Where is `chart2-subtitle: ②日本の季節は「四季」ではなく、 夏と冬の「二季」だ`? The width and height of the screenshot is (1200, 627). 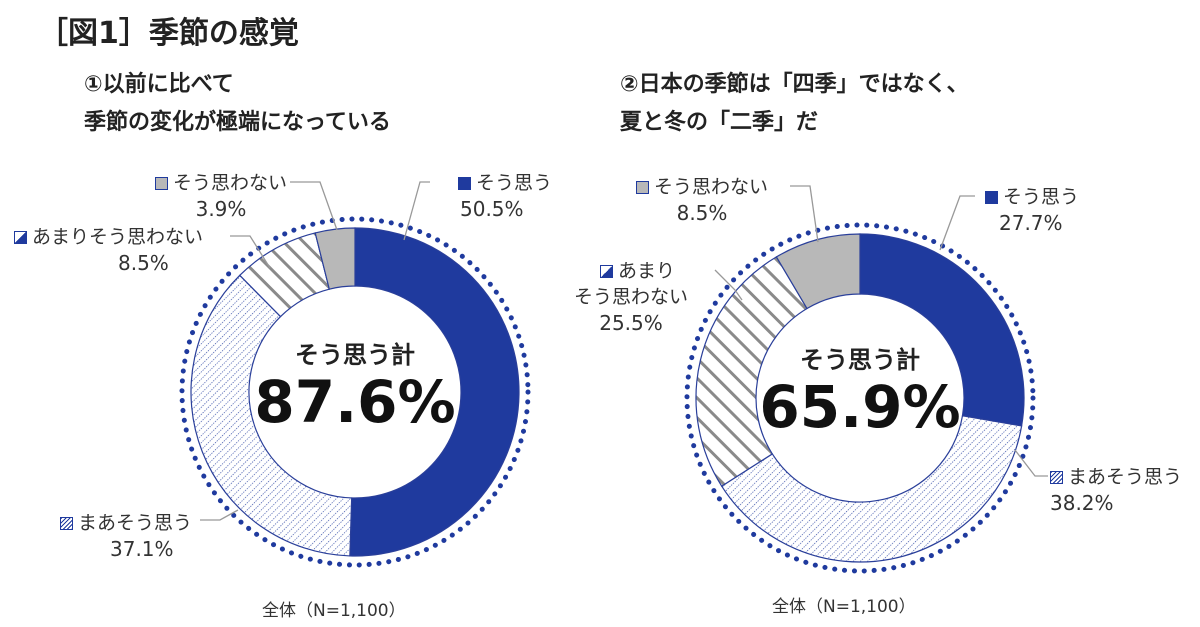
chart2-subtitle: ②日本の季節は「四季」ではなく、 夏と冬の「二季」だ is located at coordinates (794, 104).